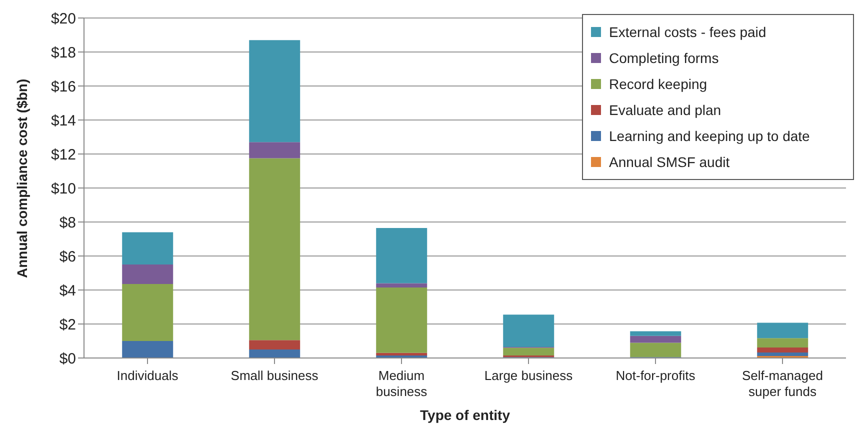  Describe the element at coordinates (63, 155) in the screenshot. I see `y-tick-label: $12` at that location.